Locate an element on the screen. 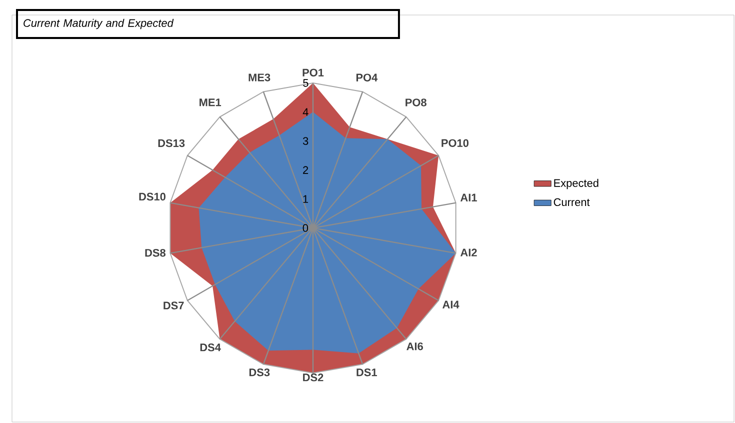 Image resolution: width=735 pixels, height=423 pixels. spoke-label: DS10 is located at coordinates (152, 196).